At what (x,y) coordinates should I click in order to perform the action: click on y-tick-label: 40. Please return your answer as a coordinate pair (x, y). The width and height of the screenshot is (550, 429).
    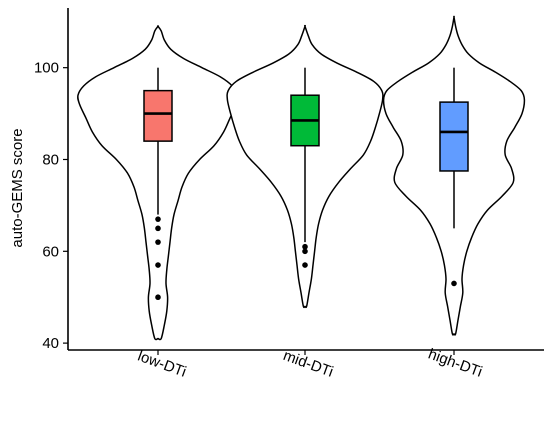
    Looking at the image, I should click on (50, 343).